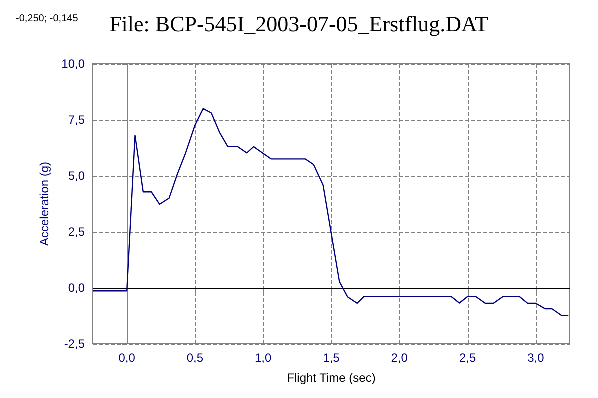  What do you see at coordinates (74, 64) in the screenshot?
I see `y-tick-label: 10,0` at bounding box center [74, 64].